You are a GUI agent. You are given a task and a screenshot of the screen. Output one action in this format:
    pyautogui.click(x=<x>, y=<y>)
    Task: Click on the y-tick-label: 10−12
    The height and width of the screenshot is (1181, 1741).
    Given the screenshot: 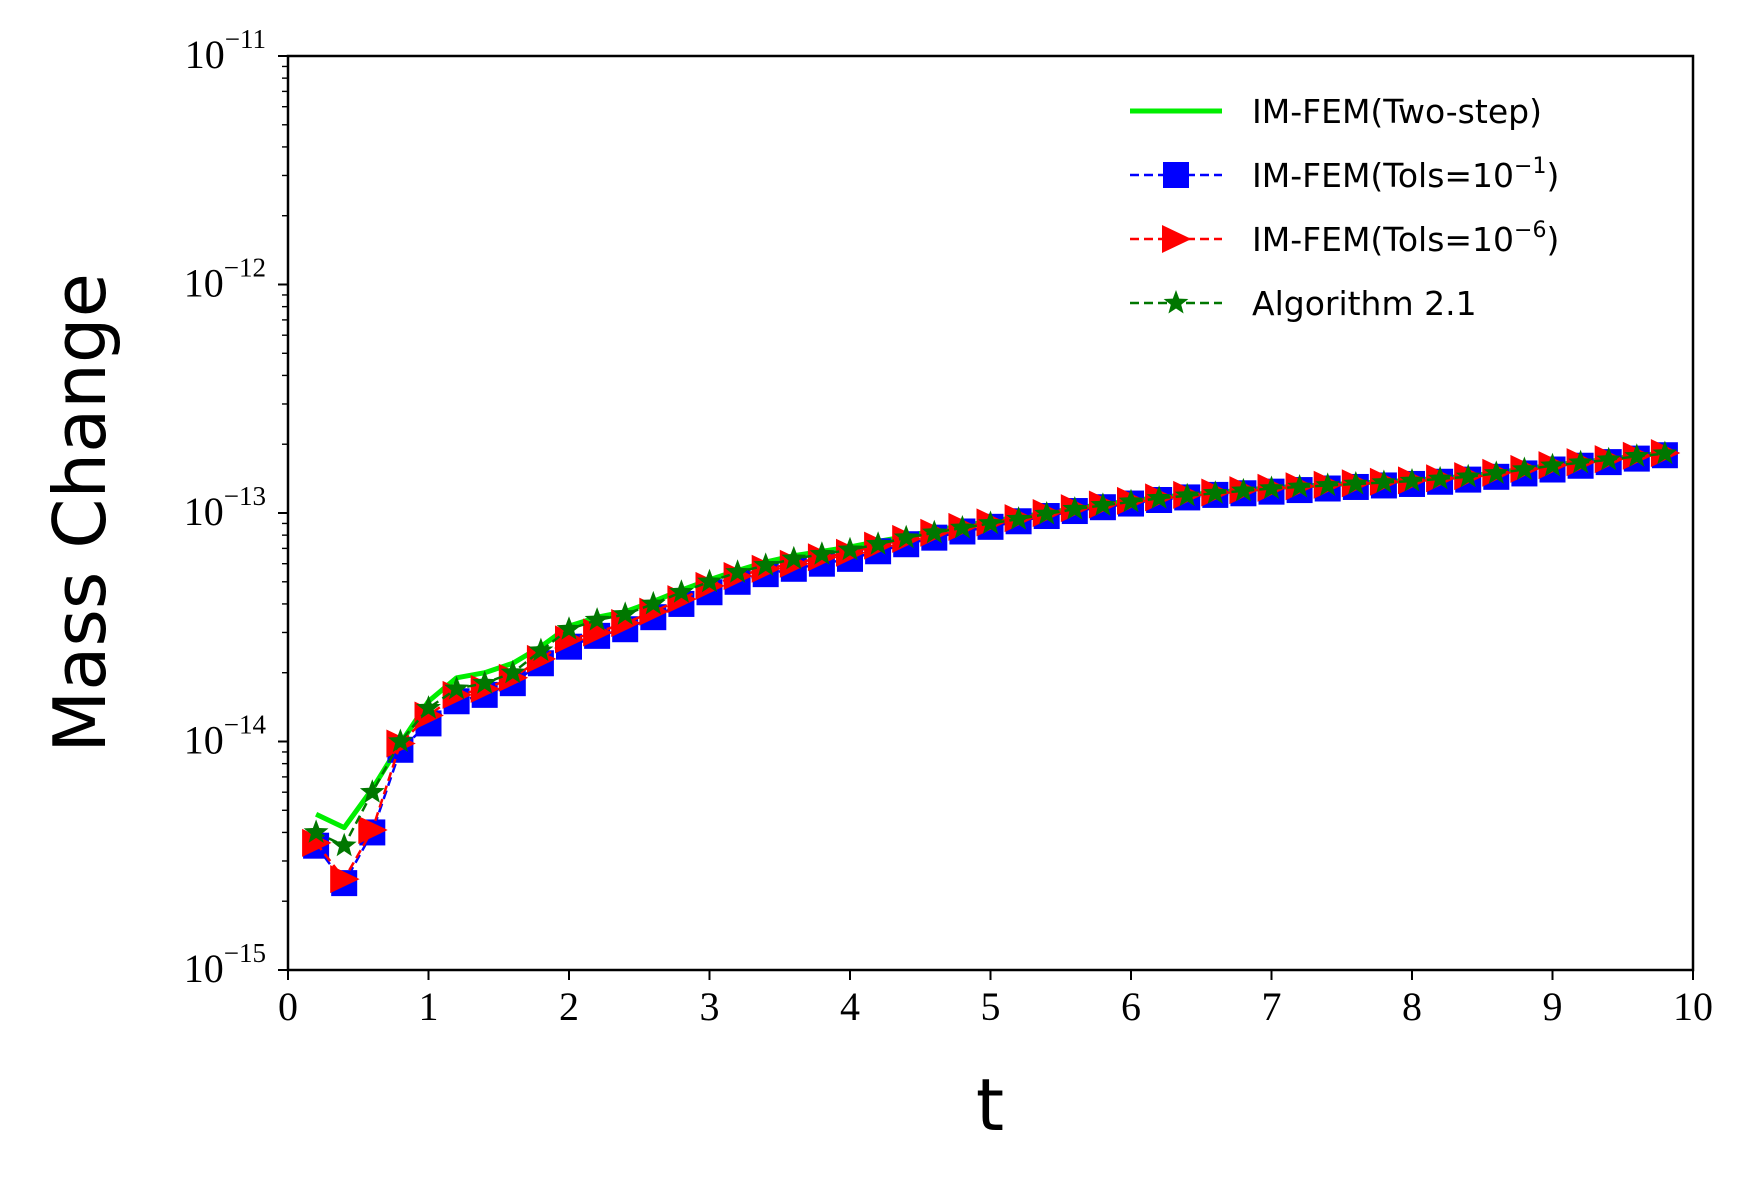 What is the action you would take?
    pyautogui.click(x=225, y=279)
    